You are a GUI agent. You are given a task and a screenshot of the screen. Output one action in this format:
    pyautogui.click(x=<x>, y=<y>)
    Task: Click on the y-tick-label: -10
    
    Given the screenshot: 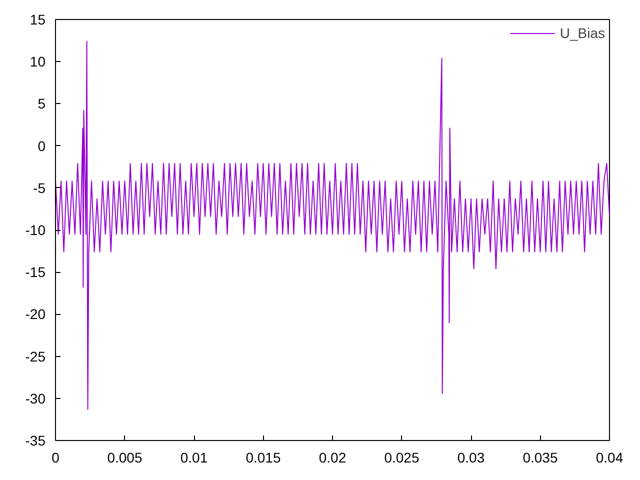 What is the action you would take?
    pyautogui.click(x=35, y=230)
    